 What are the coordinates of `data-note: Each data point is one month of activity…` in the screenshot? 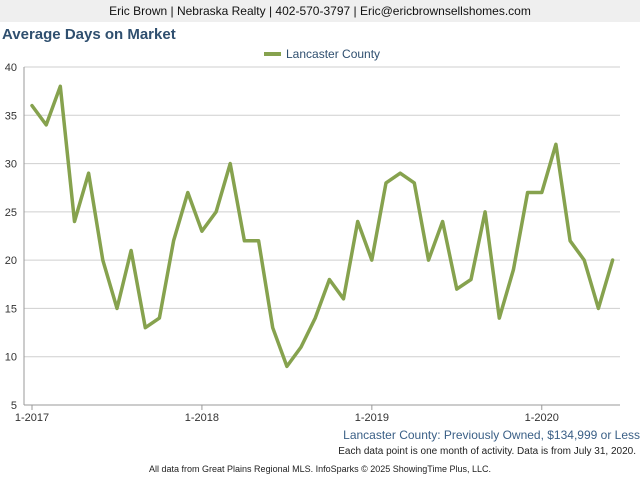 It's located at (487, 451).